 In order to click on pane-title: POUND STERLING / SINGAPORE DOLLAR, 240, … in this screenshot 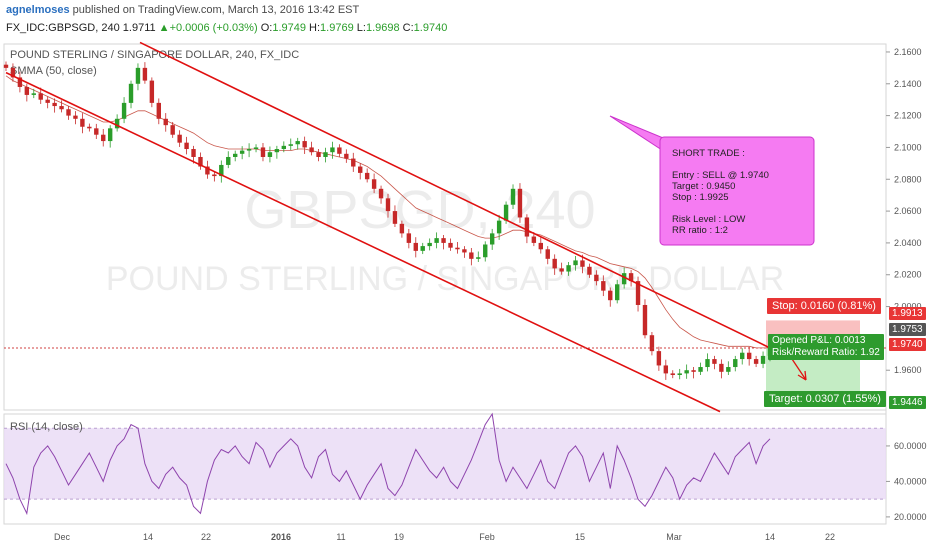, I will do `click(154, 55)`.